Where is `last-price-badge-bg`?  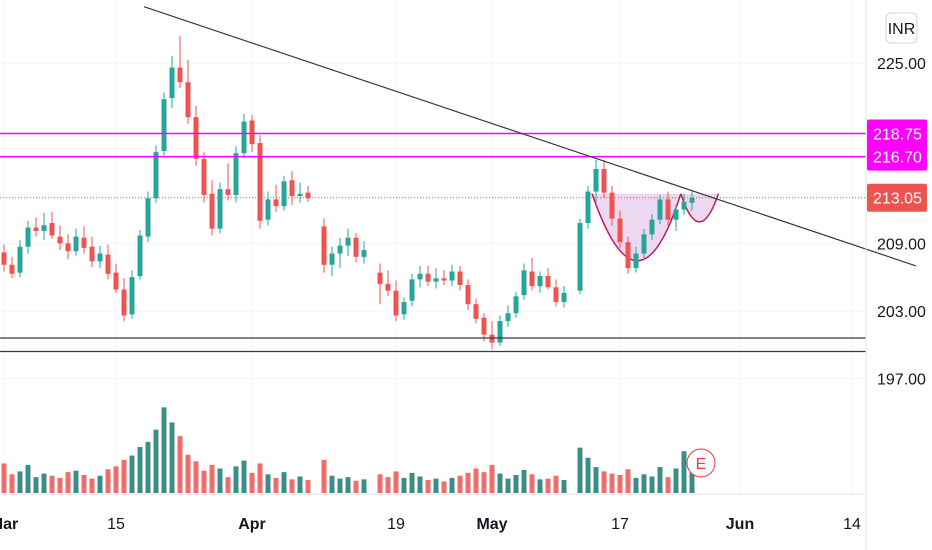 last-price-badge-bg is located at coordinates (897, 197).